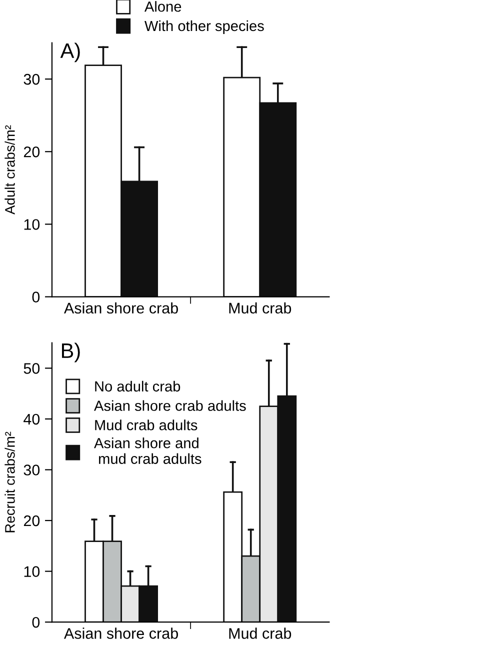  What do you see at coordinates (146, 425) in the screenshot?
I see `legend-label: Mud crab adults` at bounding box center [146, 425].